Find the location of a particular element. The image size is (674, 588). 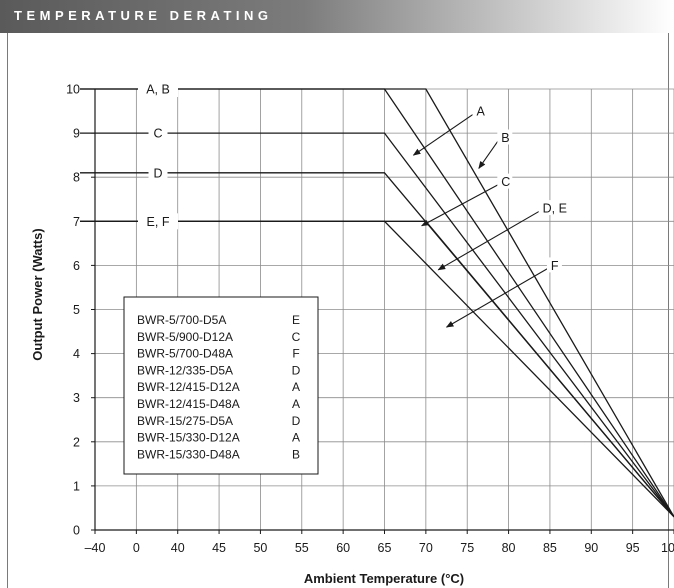

x-tick-label: 90 is located at coordinates (591, 548).